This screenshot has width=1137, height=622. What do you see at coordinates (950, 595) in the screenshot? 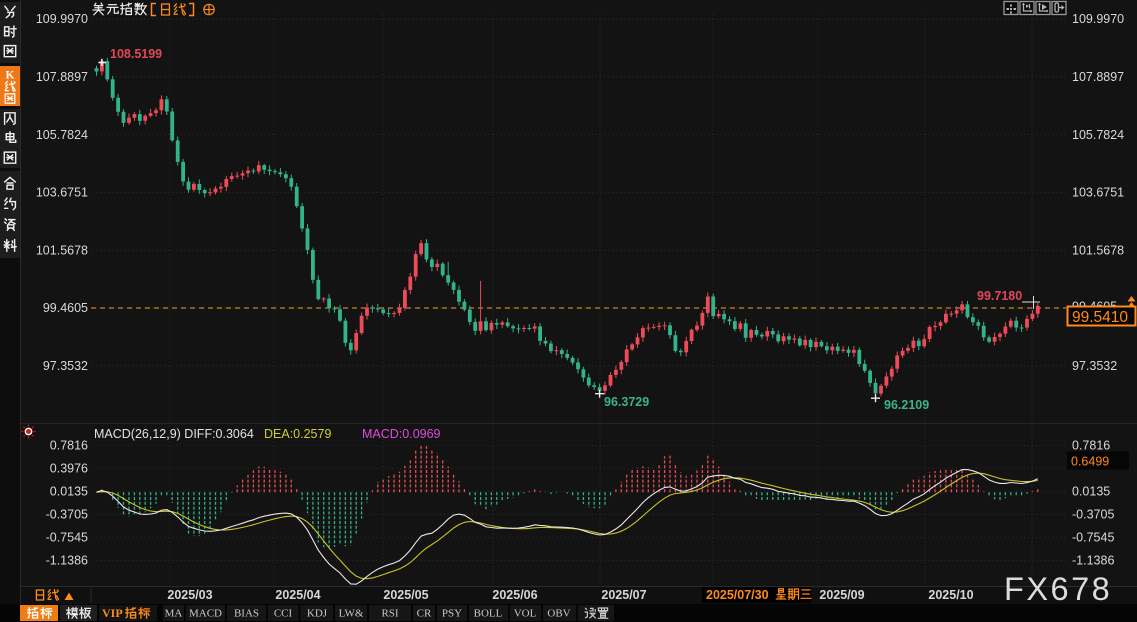
I see `svg-text: 2025/10` at bounding box center [950, 595].